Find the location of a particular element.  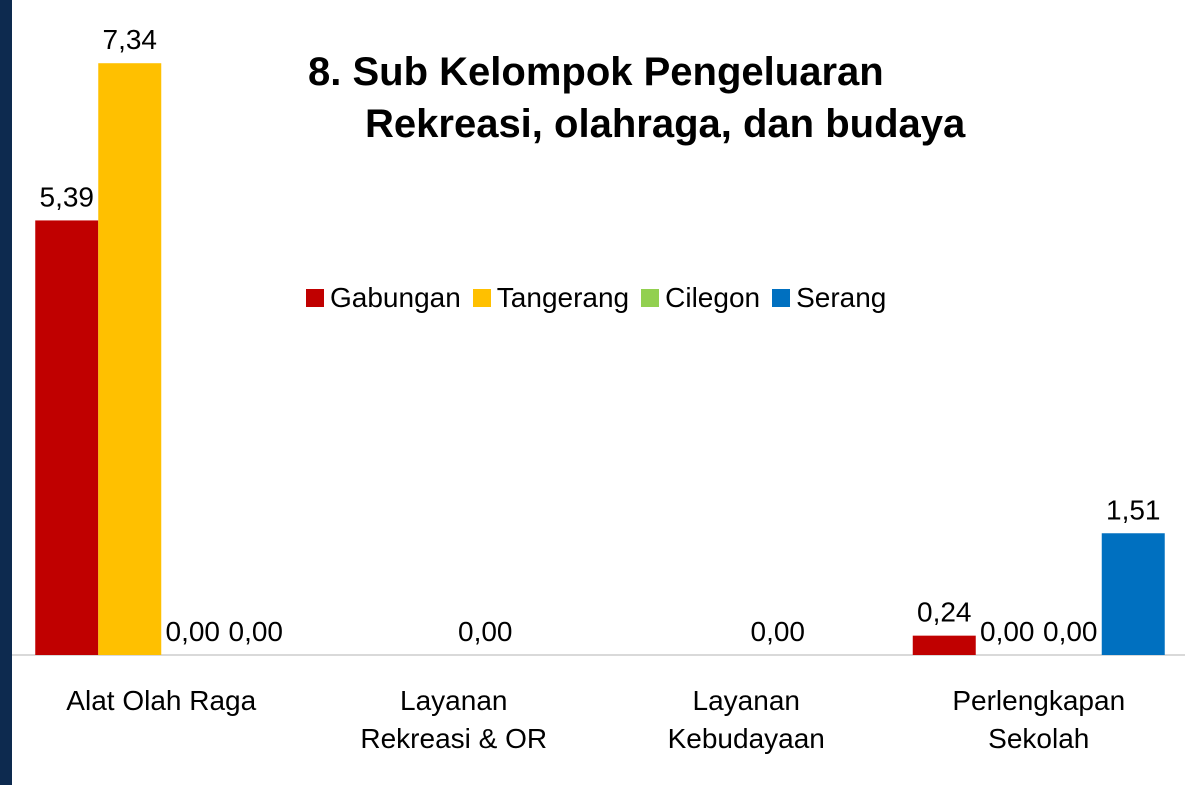

legend-label: Serang is located at coordinates (841, 297).